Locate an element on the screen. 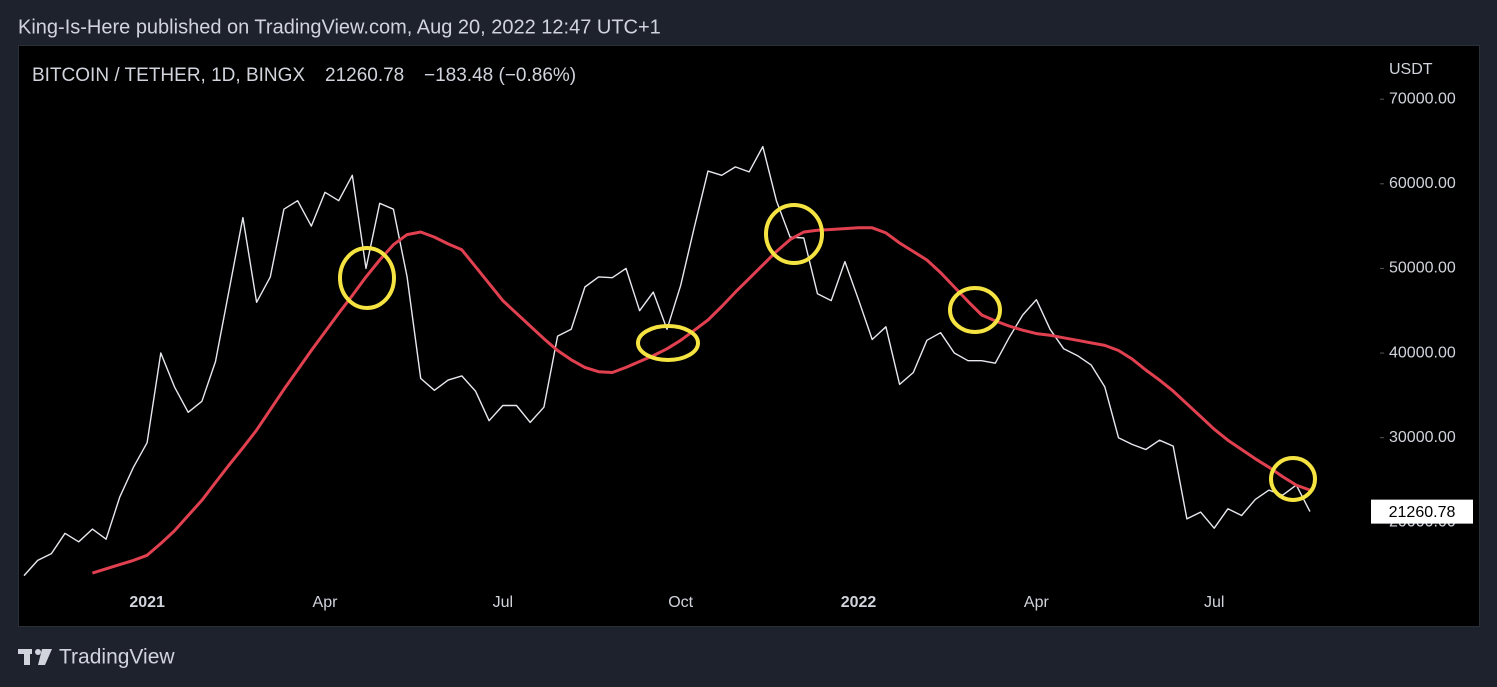  last-price-box is located at coordinates (1422, 511).